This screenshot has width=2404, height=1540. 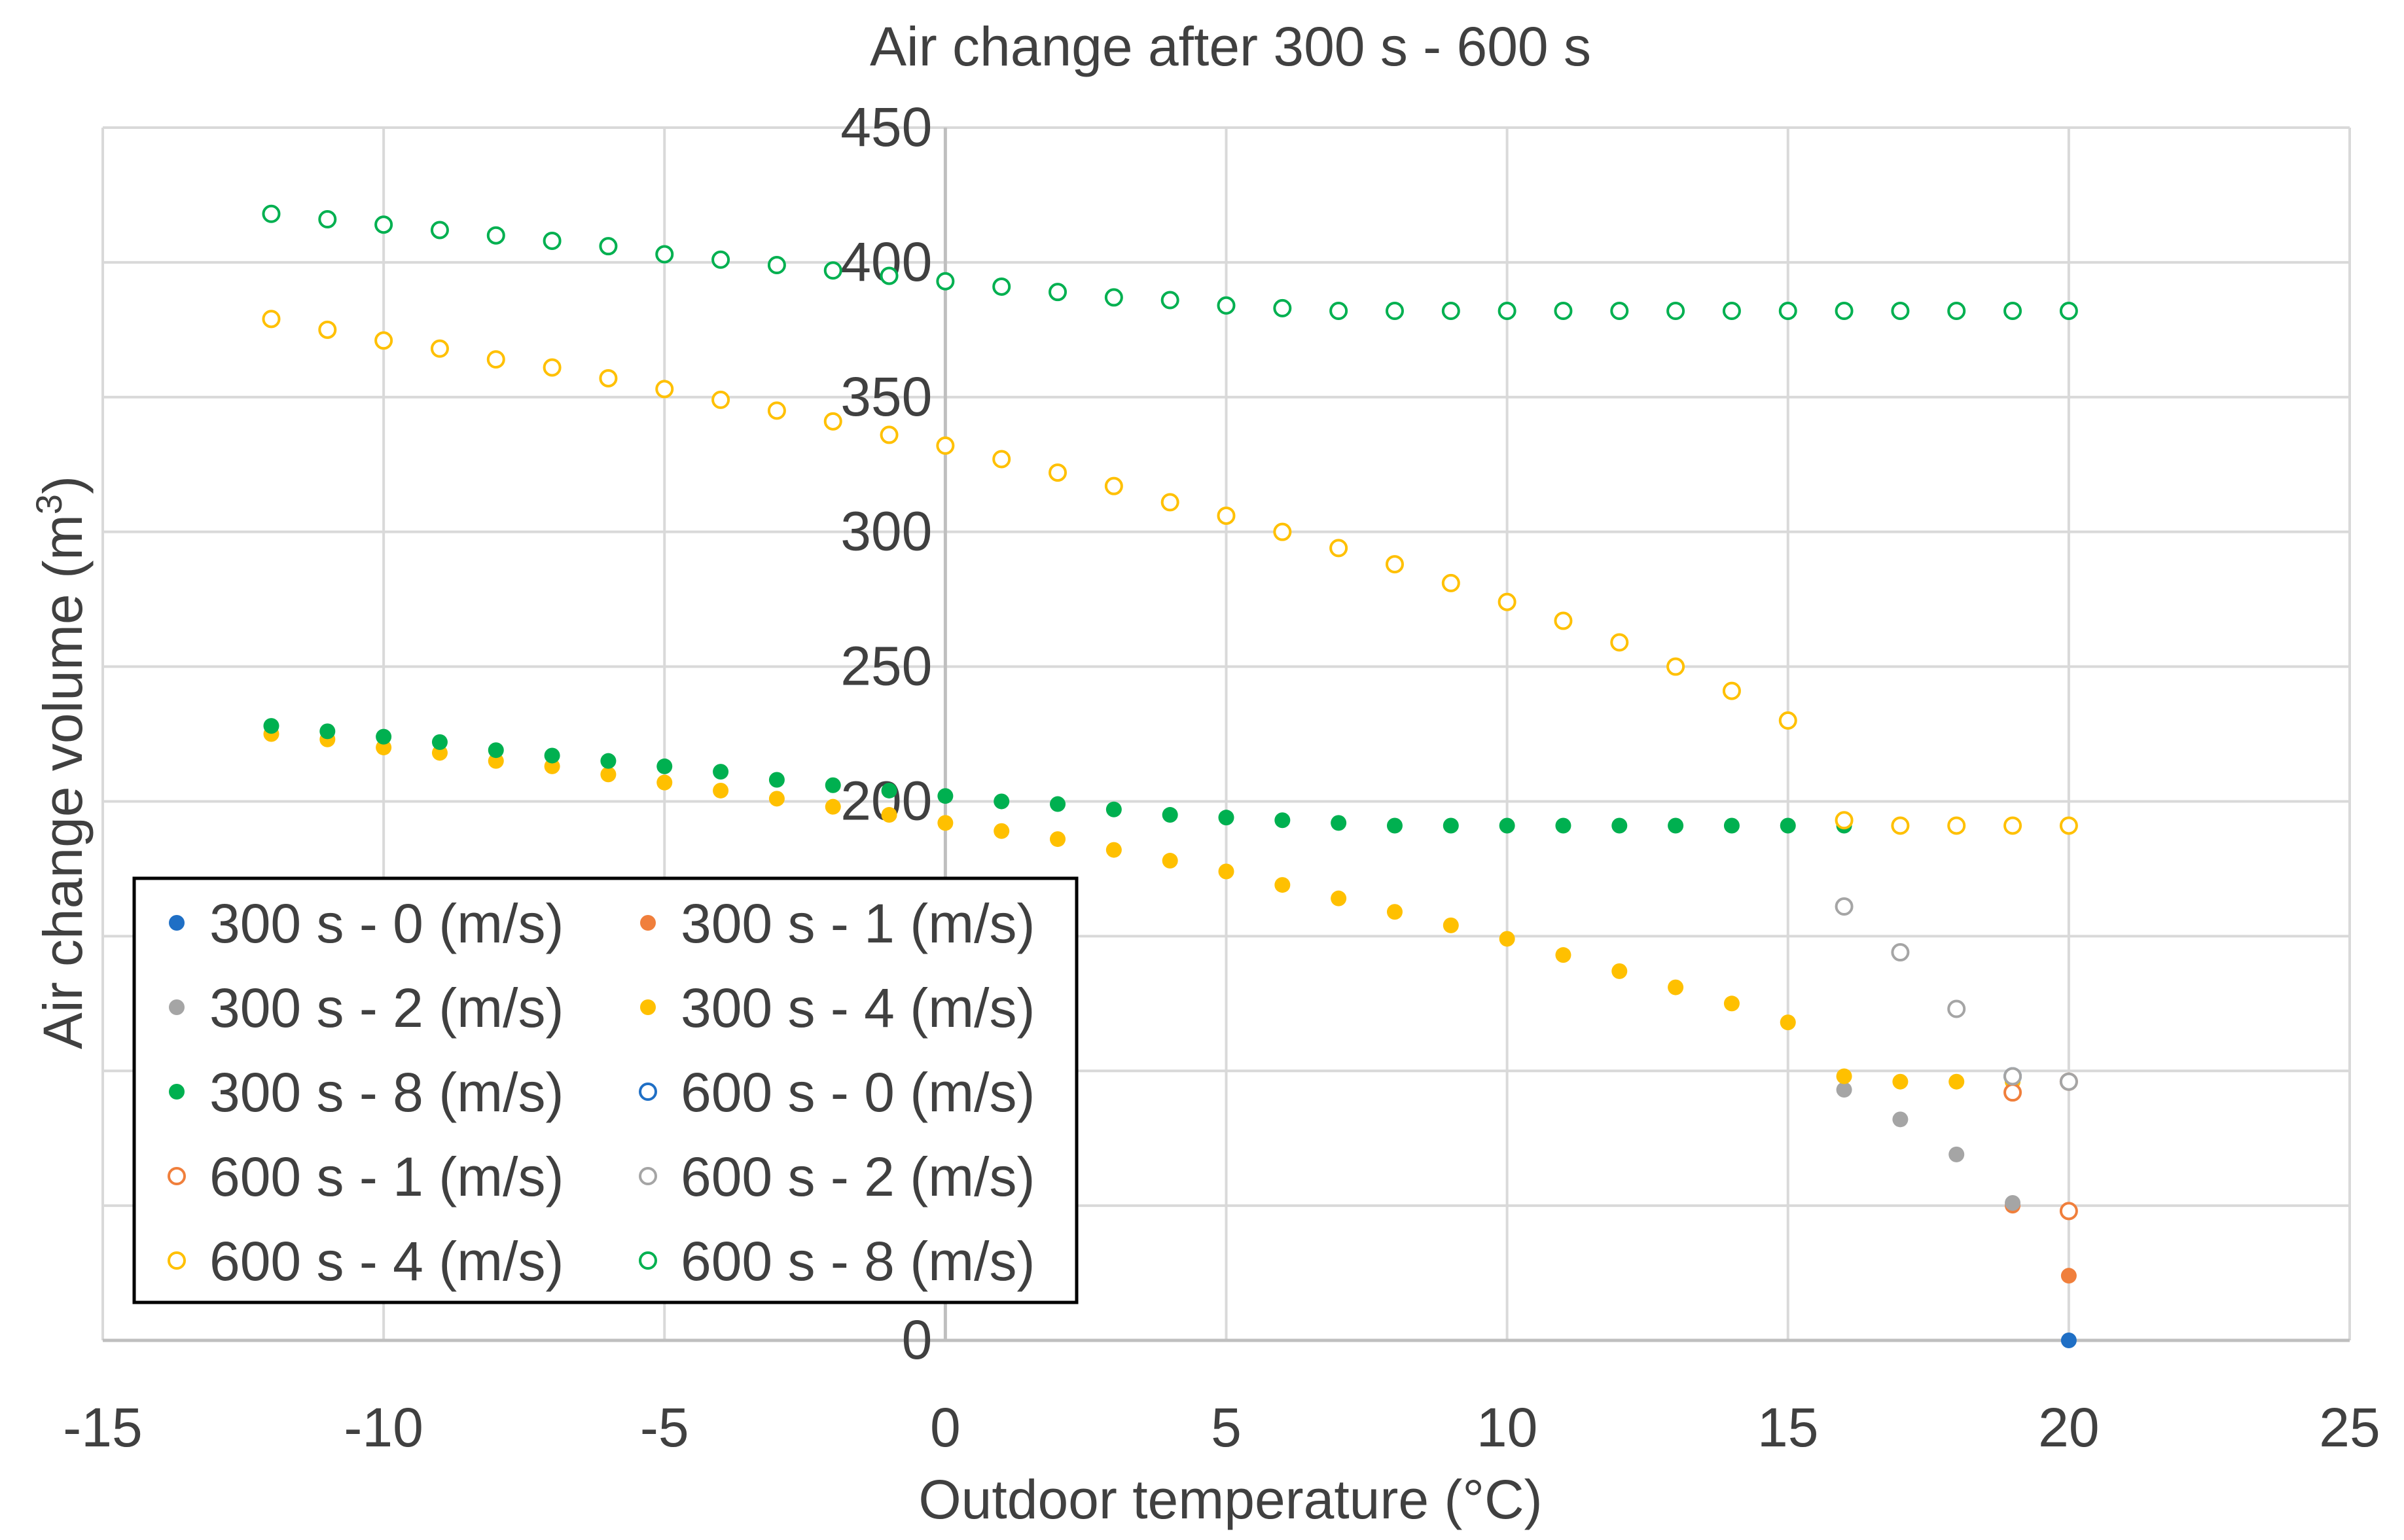 What do you see at coordinates (886, 396) in the screenshot?
I see `y-tick-label: 350` at bounding box center [886, 396].